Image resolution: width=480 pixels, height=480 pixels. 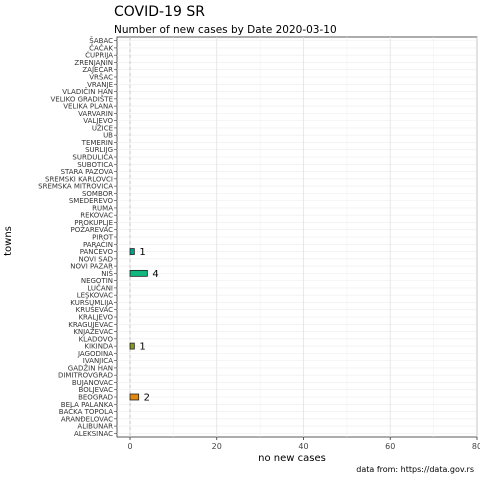 I want to click on y-tick-label: KRAGUJEVAC, so click(x=90, y=325).